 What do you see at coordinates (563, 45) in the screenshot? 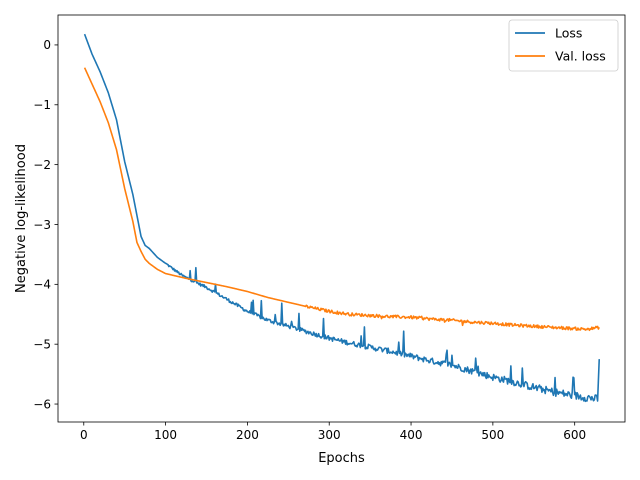
I see `legend: Loss Val. loss` at bounding box center [563, 45].